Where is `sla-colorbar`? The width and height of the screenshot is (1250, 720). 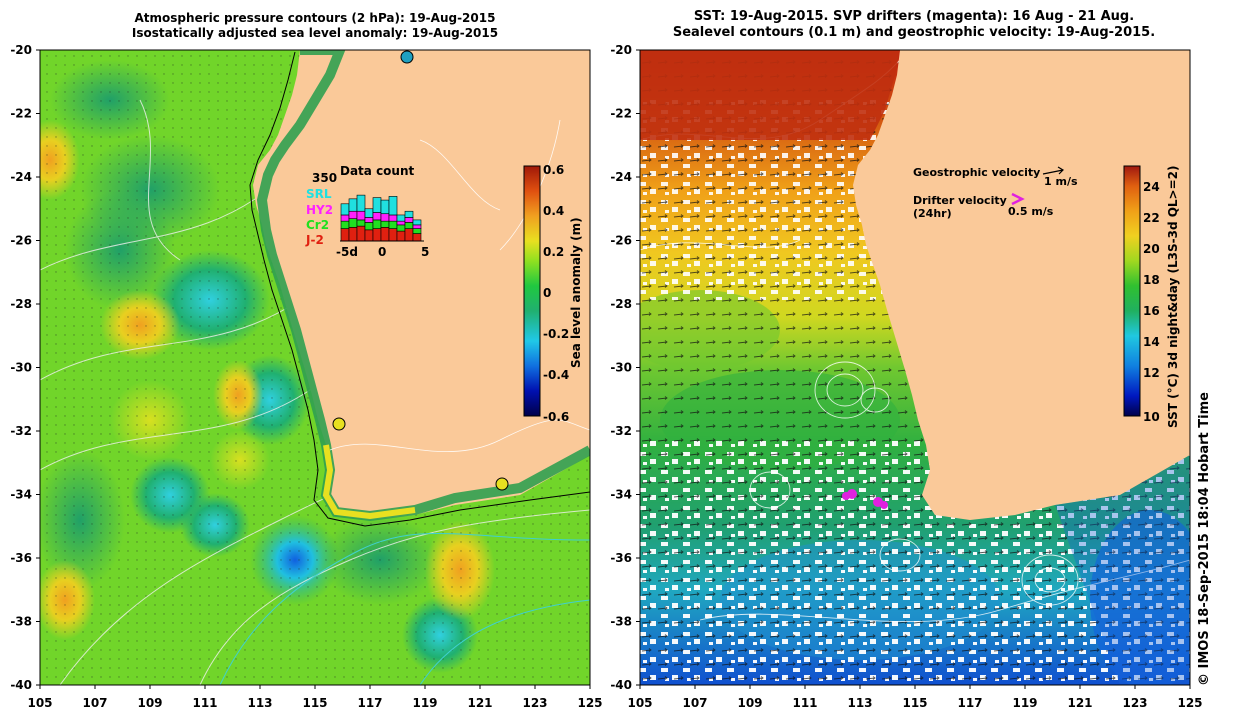
sla-colorbar is located at coordinates (532, 291).